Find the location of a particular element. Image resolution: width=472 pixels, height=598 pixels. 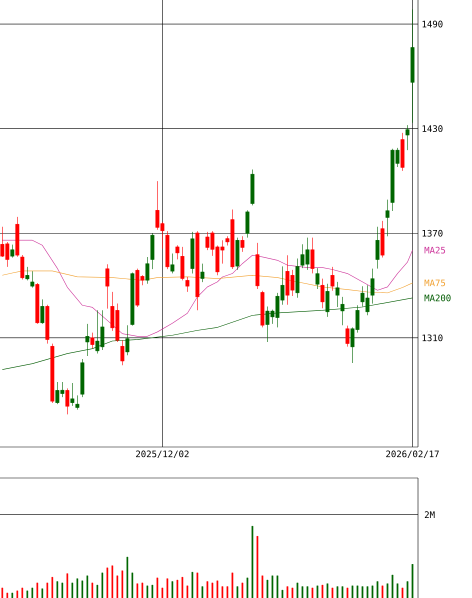

y-tick-label: 1370 is located at coordinates (432, 233).